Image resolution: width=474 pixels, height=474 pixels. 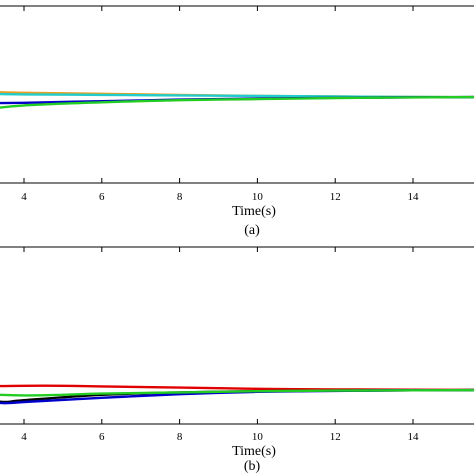 I want to click on panel-a-caption: (a), so click(x=252, y=230).